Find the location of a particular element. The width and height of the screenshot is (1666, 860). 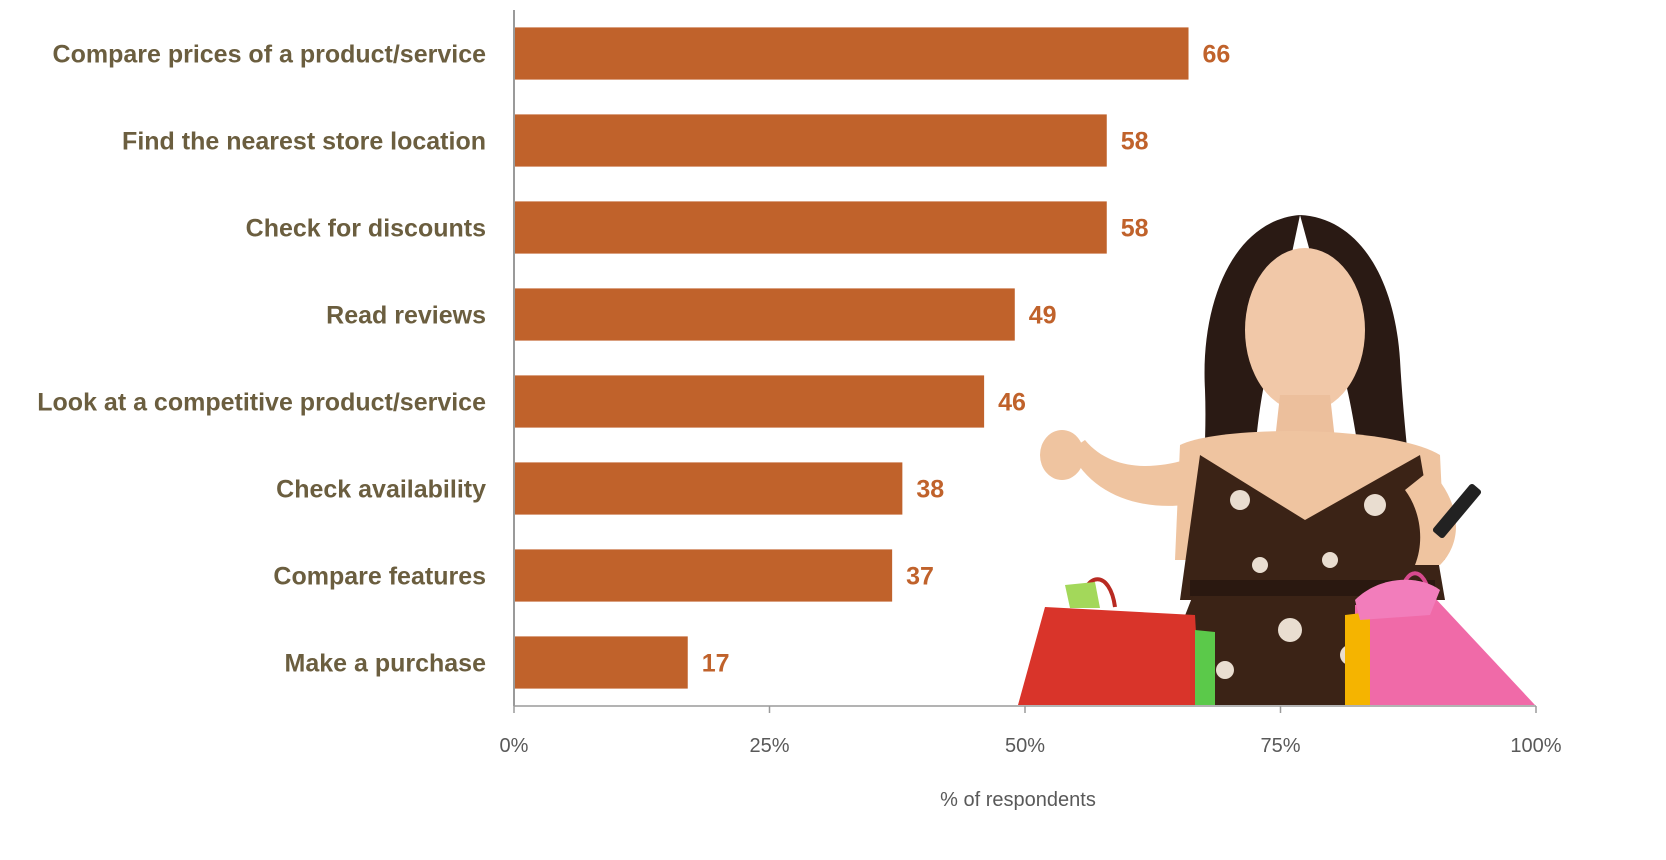

value-label: 17 is located at coordinates (716, 664).